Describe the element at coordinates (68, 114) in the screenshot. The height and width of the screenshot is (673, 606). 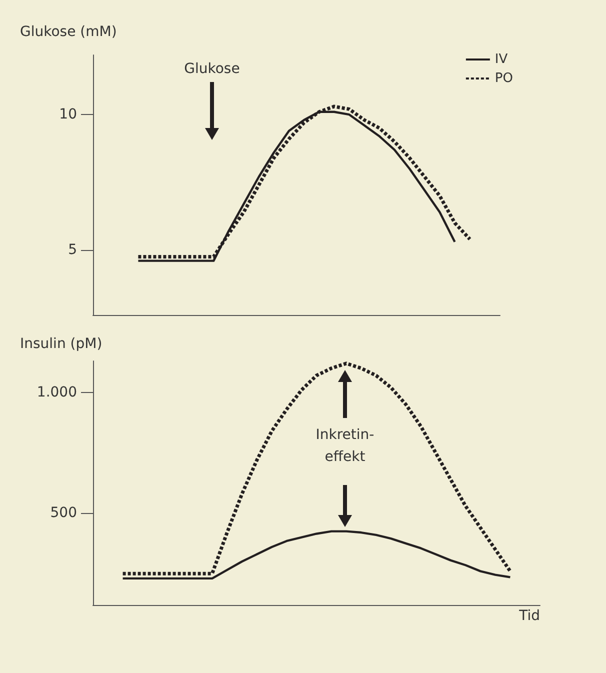
I see `y-tick-label: 10` at that location.